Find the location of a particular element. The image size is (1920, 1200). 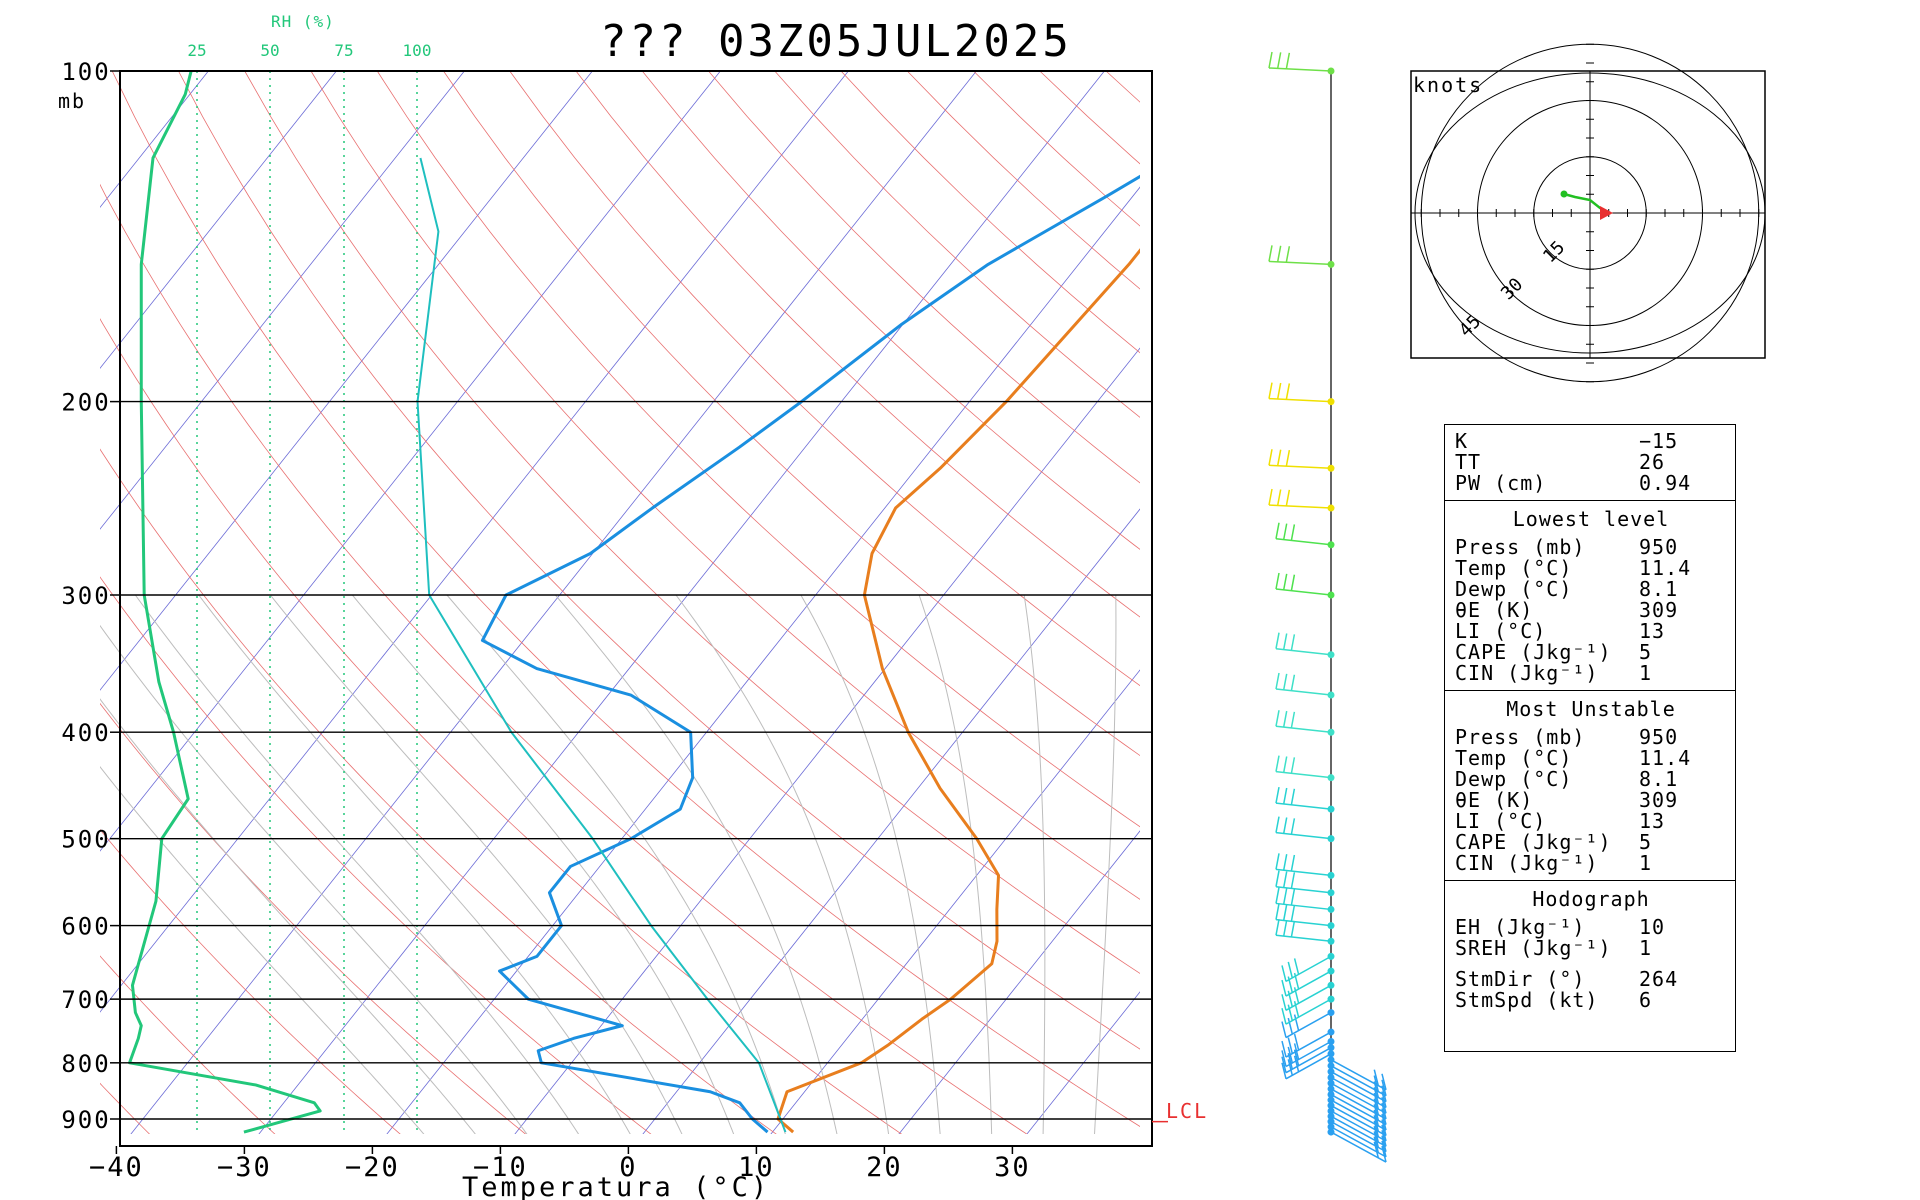

hodograph-frame is located at coordinates (1588, 214).